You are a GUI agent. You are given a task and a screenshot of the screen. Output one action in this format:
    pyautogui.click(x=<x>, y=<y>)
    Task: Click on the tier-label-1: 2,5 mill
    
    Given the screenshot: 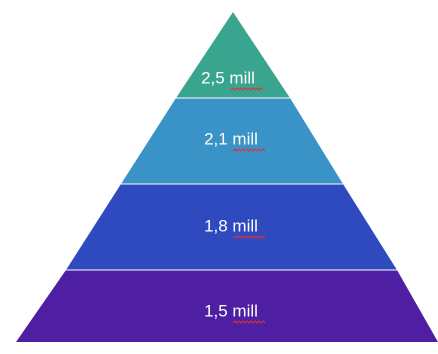 What is the action you would take?
    pyautogui.click(x=228, y=77)
    